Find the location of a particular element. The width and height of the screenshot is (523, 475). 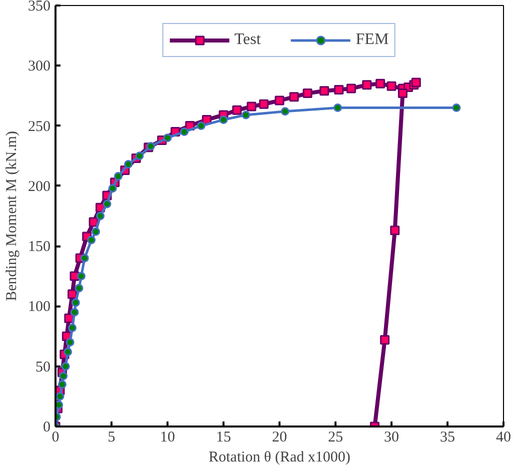

y-tick-label: 100 is located at coordinates (39, 307).